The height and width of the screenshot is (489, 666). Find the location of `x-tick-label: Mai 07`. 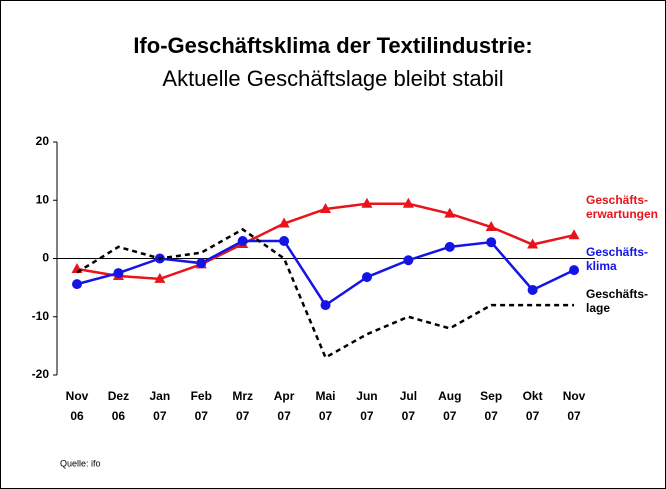

x-tick-label: Mai 07 is located at coordinates (325, 406).